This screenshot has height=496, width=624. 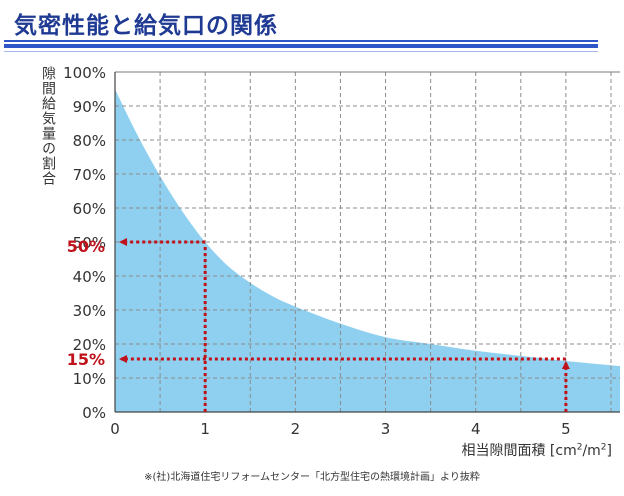 I want to click on y-tick-label: 40%, so click(x=89, y=277).